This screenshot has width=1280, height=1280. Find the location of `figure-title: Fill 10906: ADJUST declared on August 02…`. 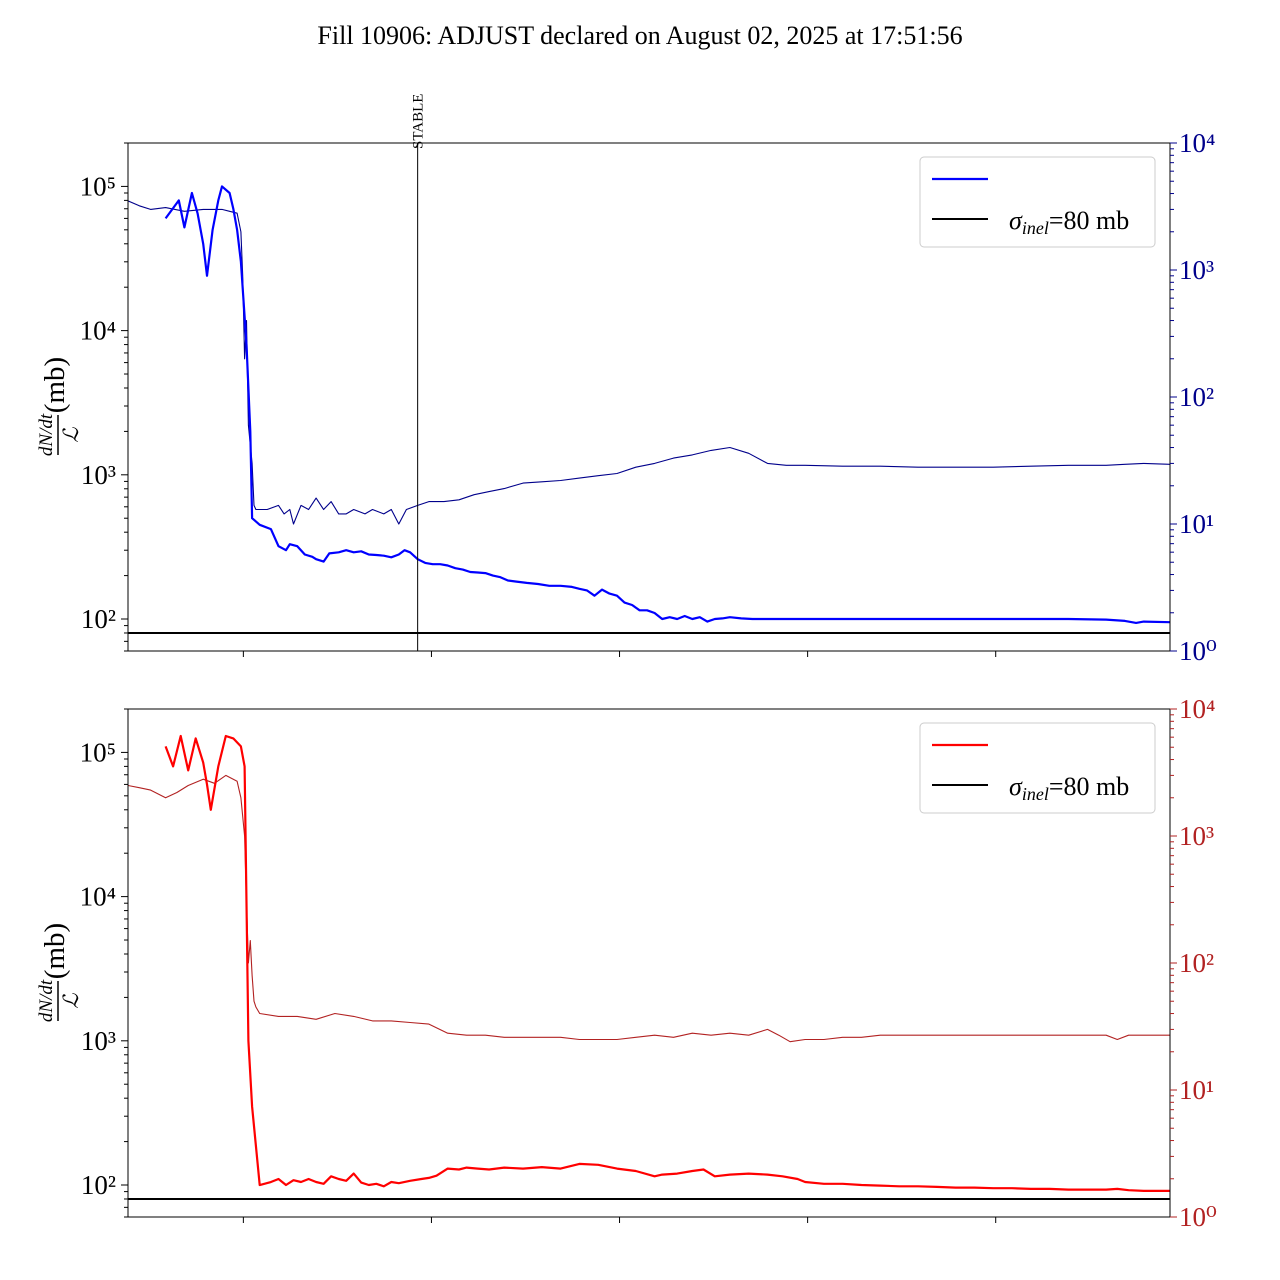

figure-title: Fill 10906: ADJUST declared on August 02… is located at coordinates (639, 35).